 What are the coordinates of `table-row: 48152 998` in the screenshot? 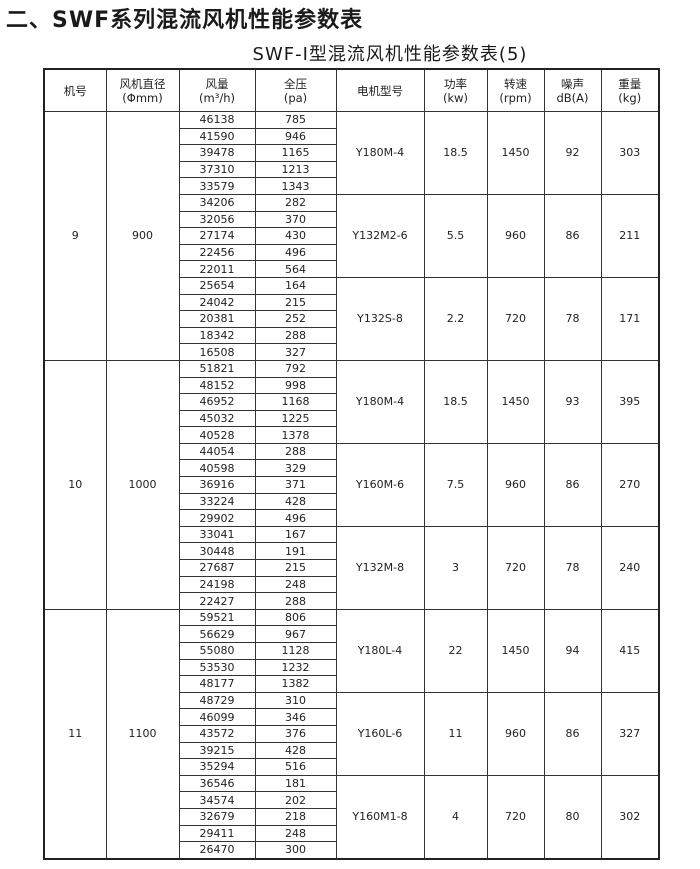 It's located at (351, 385).